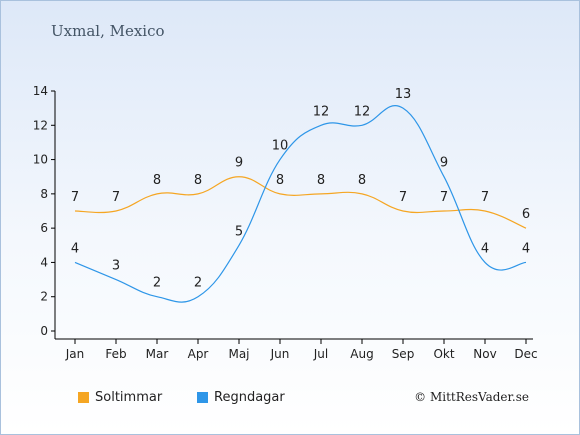  I want to click on x-tick-label: Apr, so click(198, 354).